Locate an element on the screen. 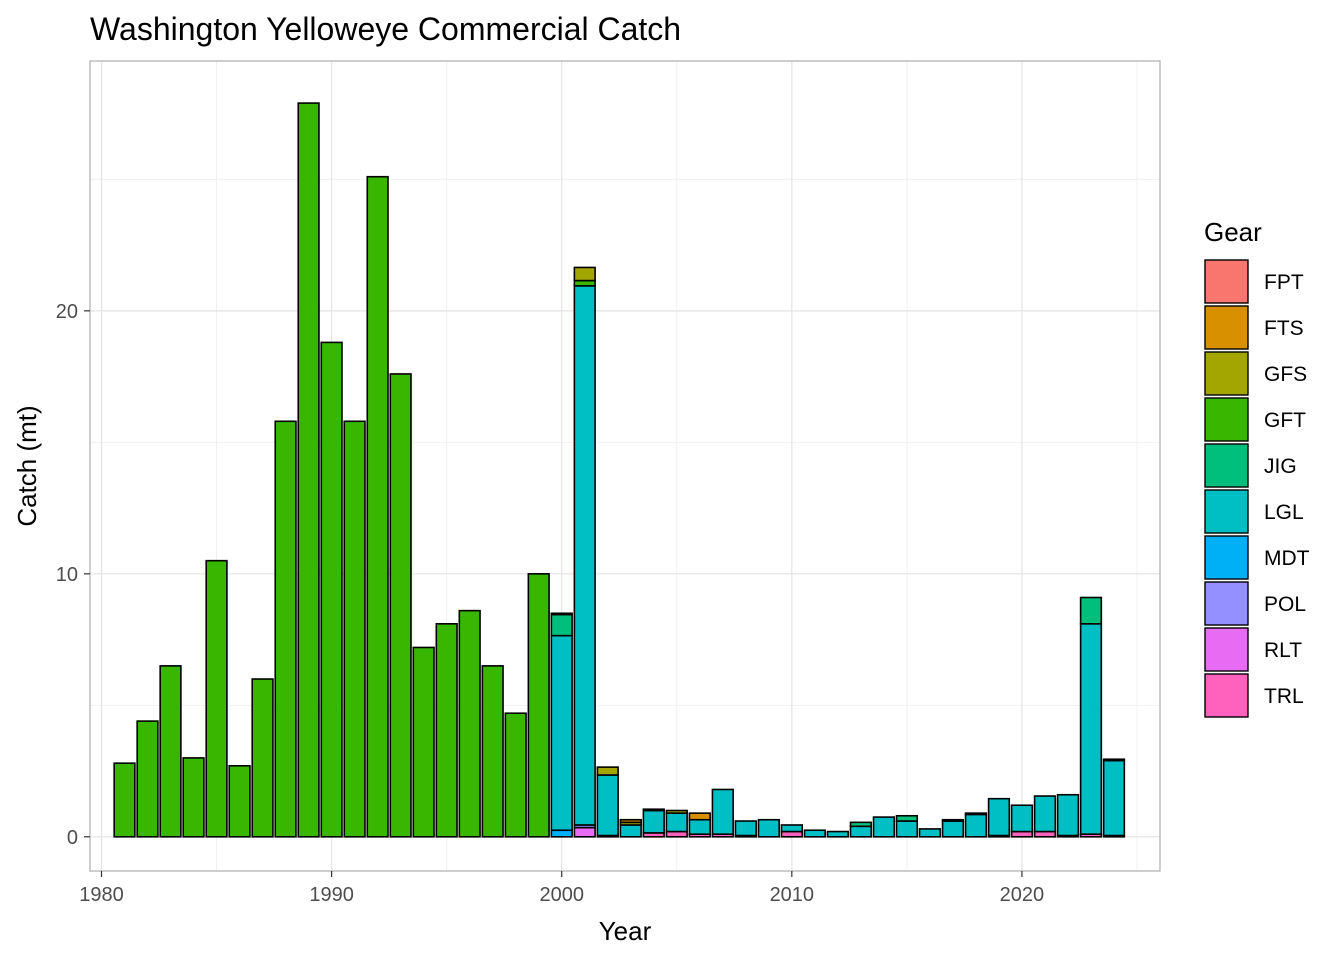  bar-2020 is located at coordinates (1022, 821).